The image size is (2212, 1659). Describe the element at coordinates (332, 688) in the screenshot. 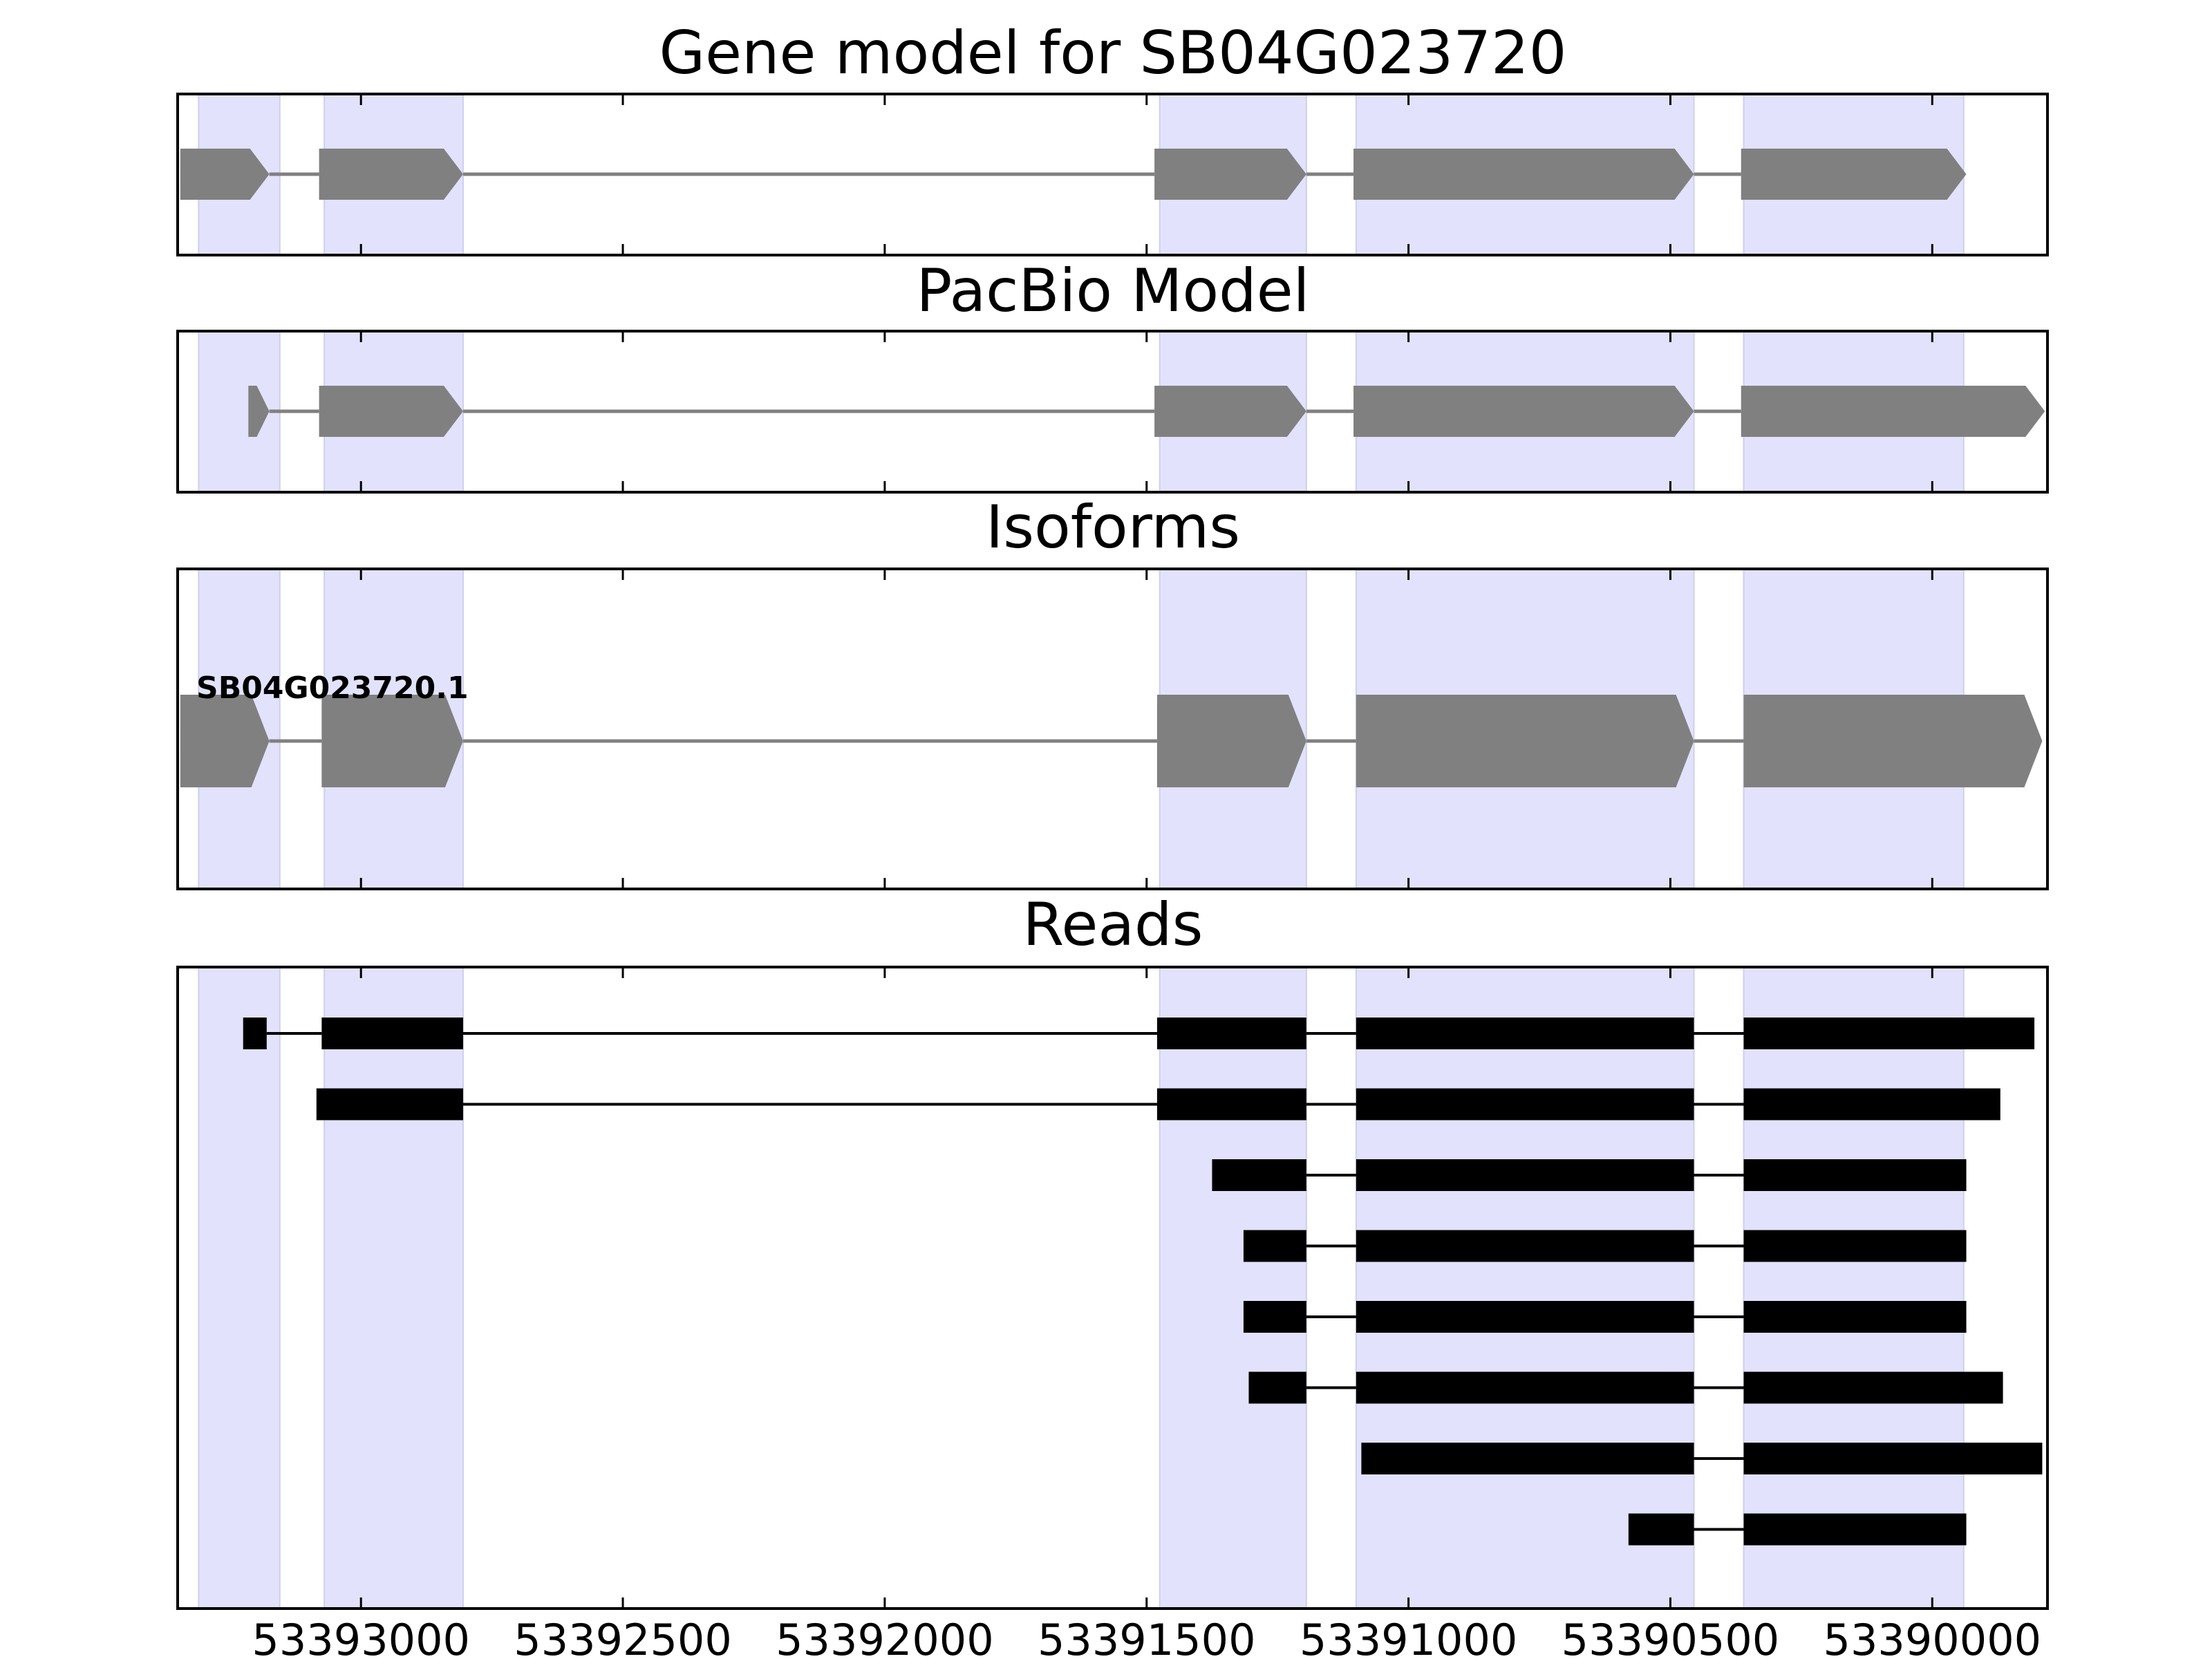

I see `isoform-label: SB04G023720.1` at that location.